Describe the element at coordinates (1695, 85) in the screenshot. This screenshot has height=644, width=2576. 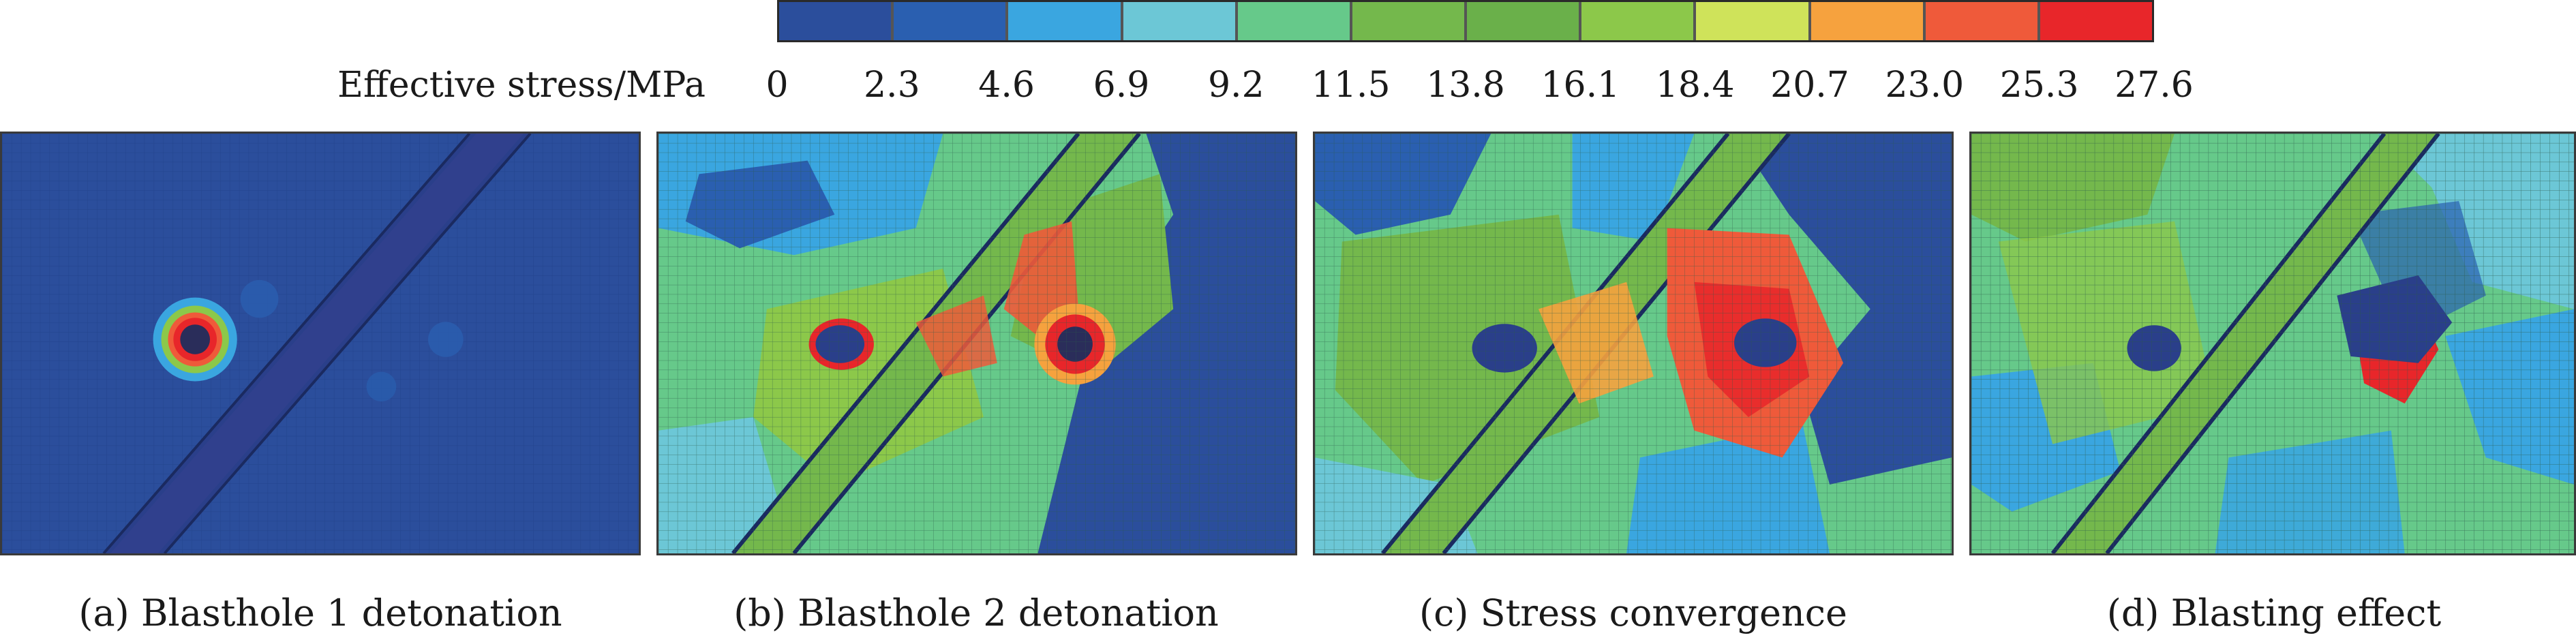
I see `colorbar-tick-label: 18.4` at that location.